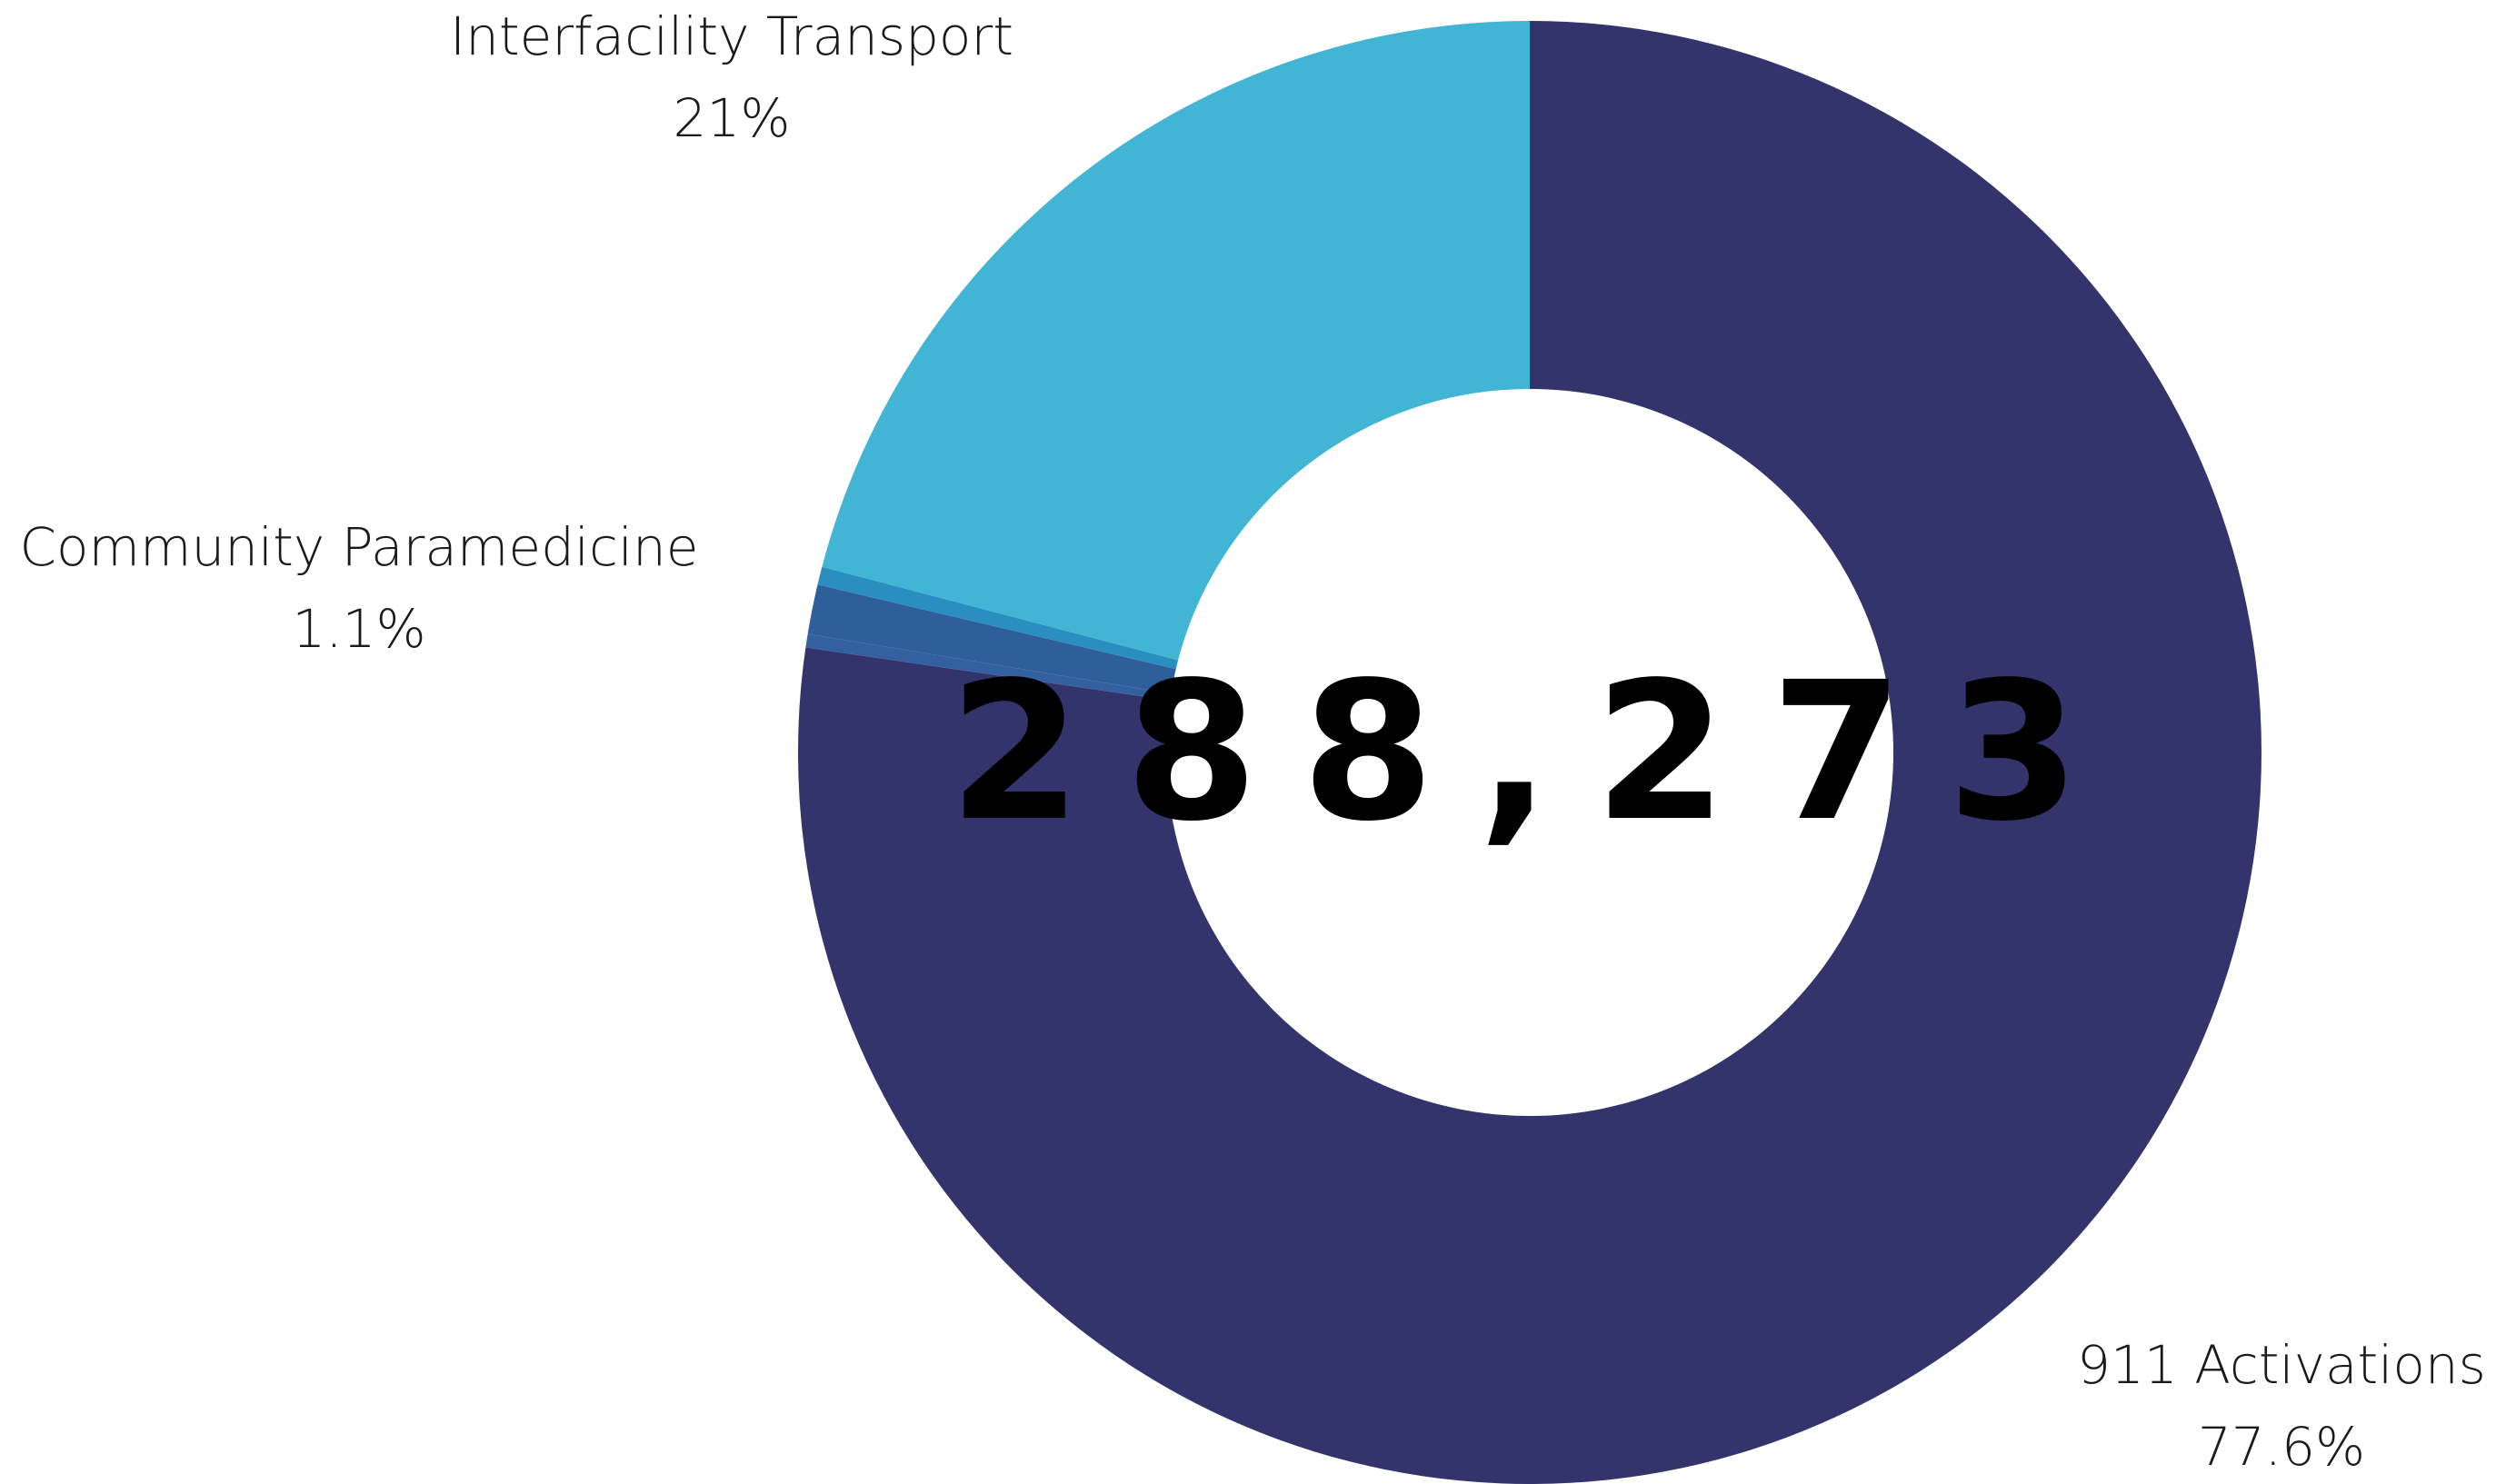 The width and height of the screenshot is (2496, 1484). I want to click on slice-value-911-activations: 77.6%, so click(2281, 1447).